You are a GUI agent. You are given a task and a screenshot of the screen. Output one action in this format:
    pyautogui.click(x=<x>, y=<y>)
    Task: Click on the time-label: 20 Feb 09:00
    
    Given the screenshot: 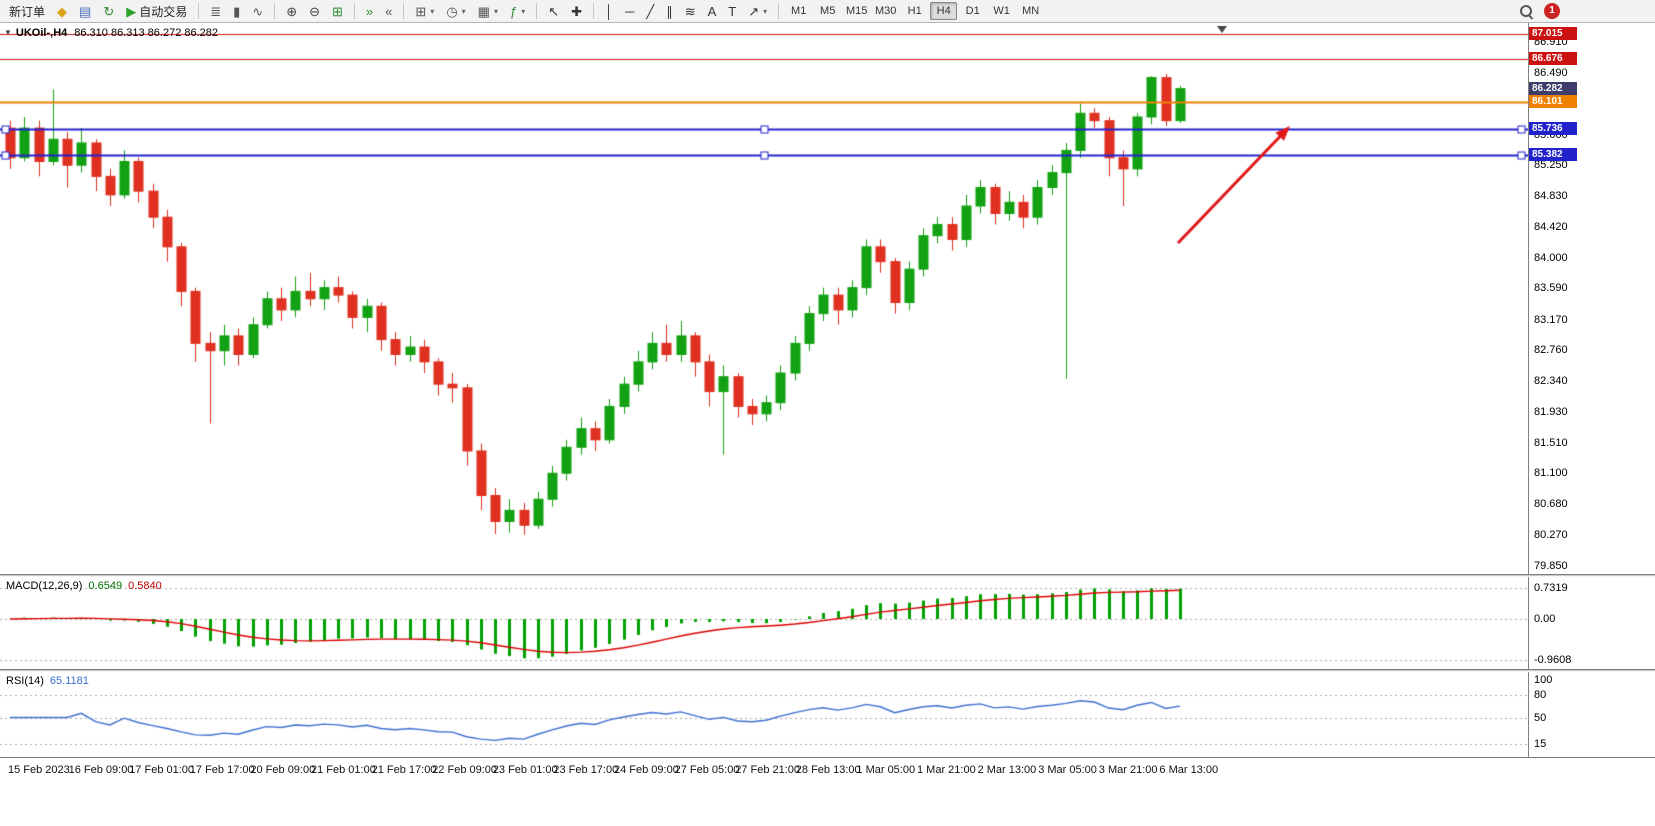 What is the action you would take?
    pyautogui.click(x=283, y=770)
    